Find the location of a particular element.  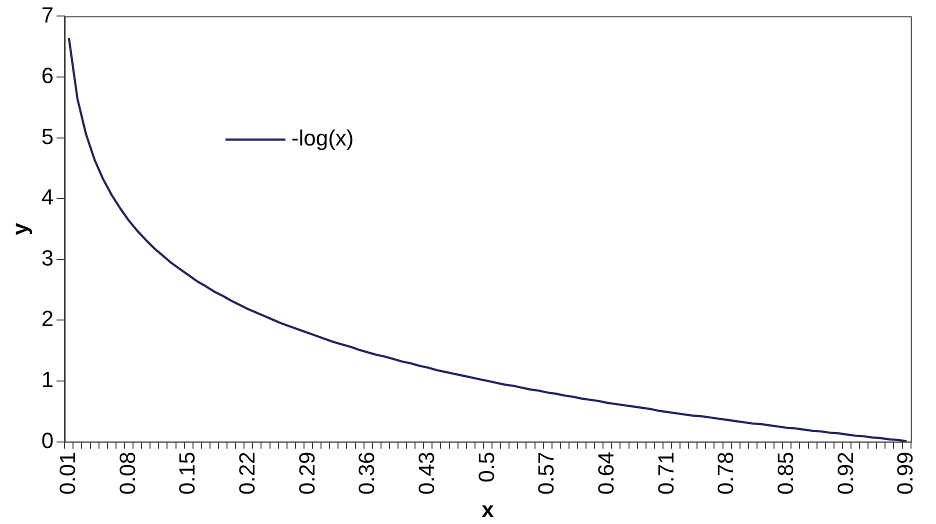

x-tick-label: 0.5 is located at coordinates (486, 467).